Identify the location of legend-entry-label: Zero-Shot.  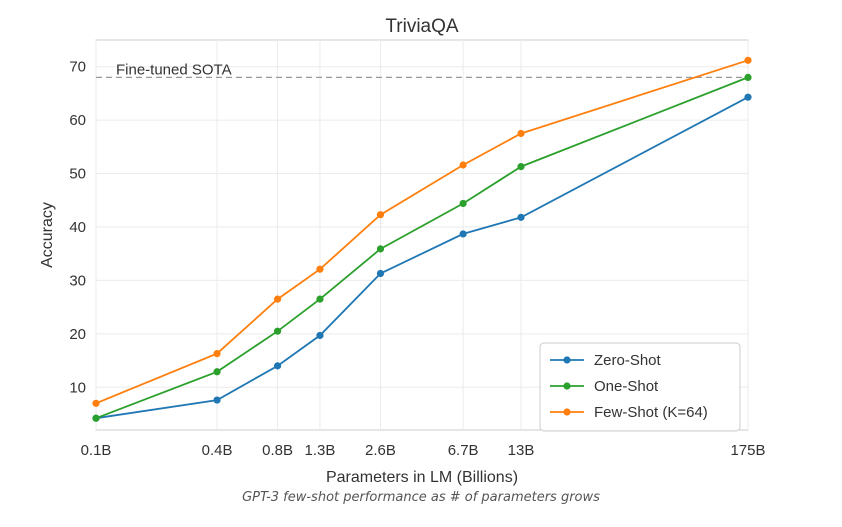
(628, 360).